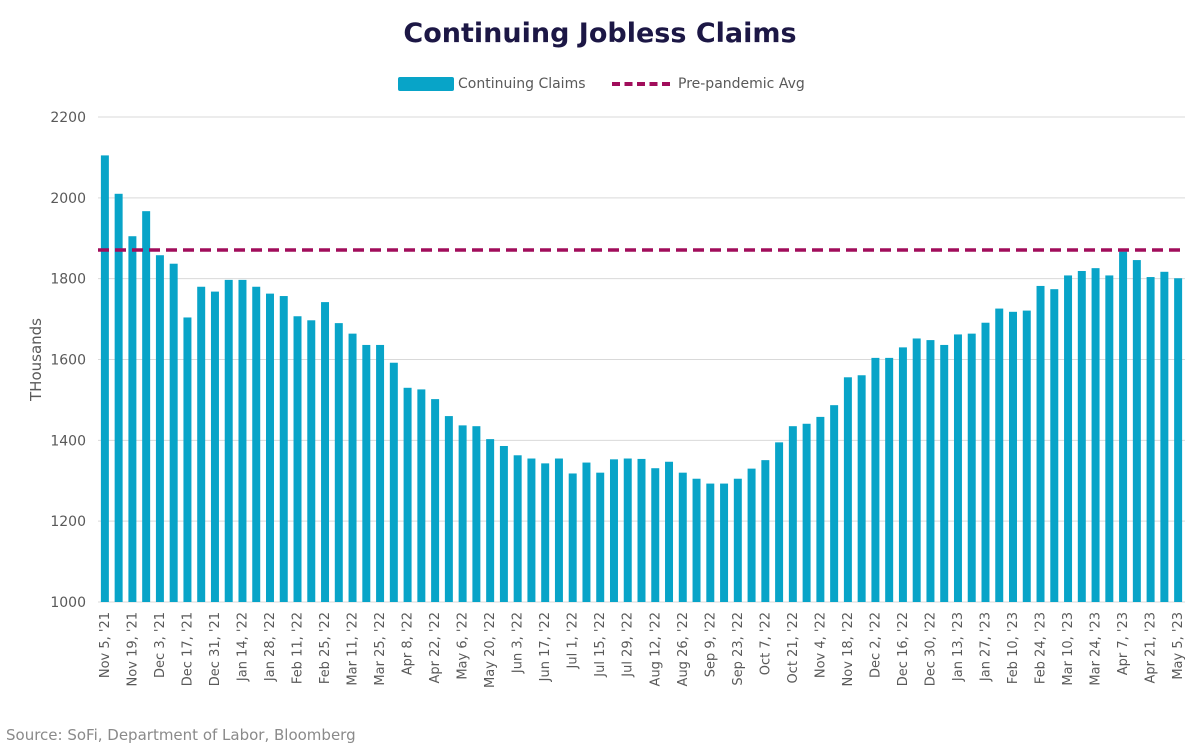  Describe the element at coordinates (215, 649) in the screenshot. I see `x-tick-label: Dec 31, '21` at that location.